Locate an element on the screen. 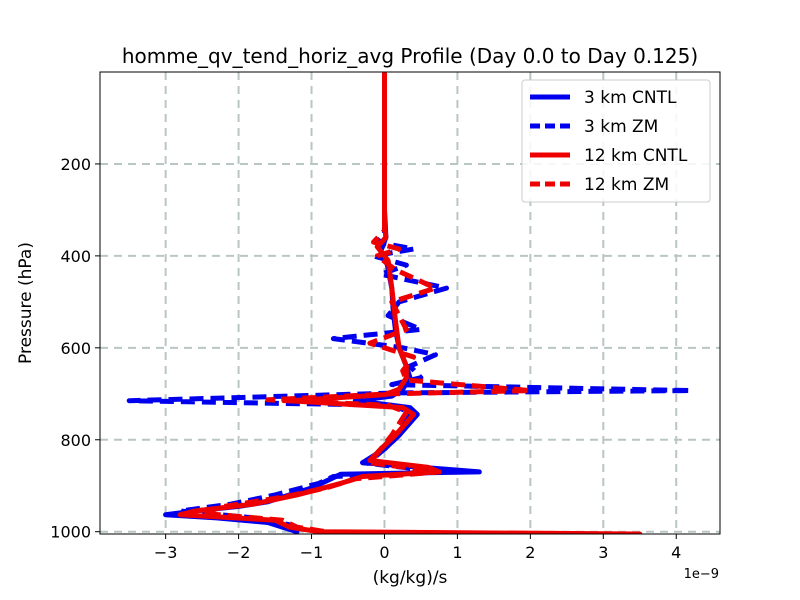  y-tick-label-4: 1000 is located at coordinates (70, 532).